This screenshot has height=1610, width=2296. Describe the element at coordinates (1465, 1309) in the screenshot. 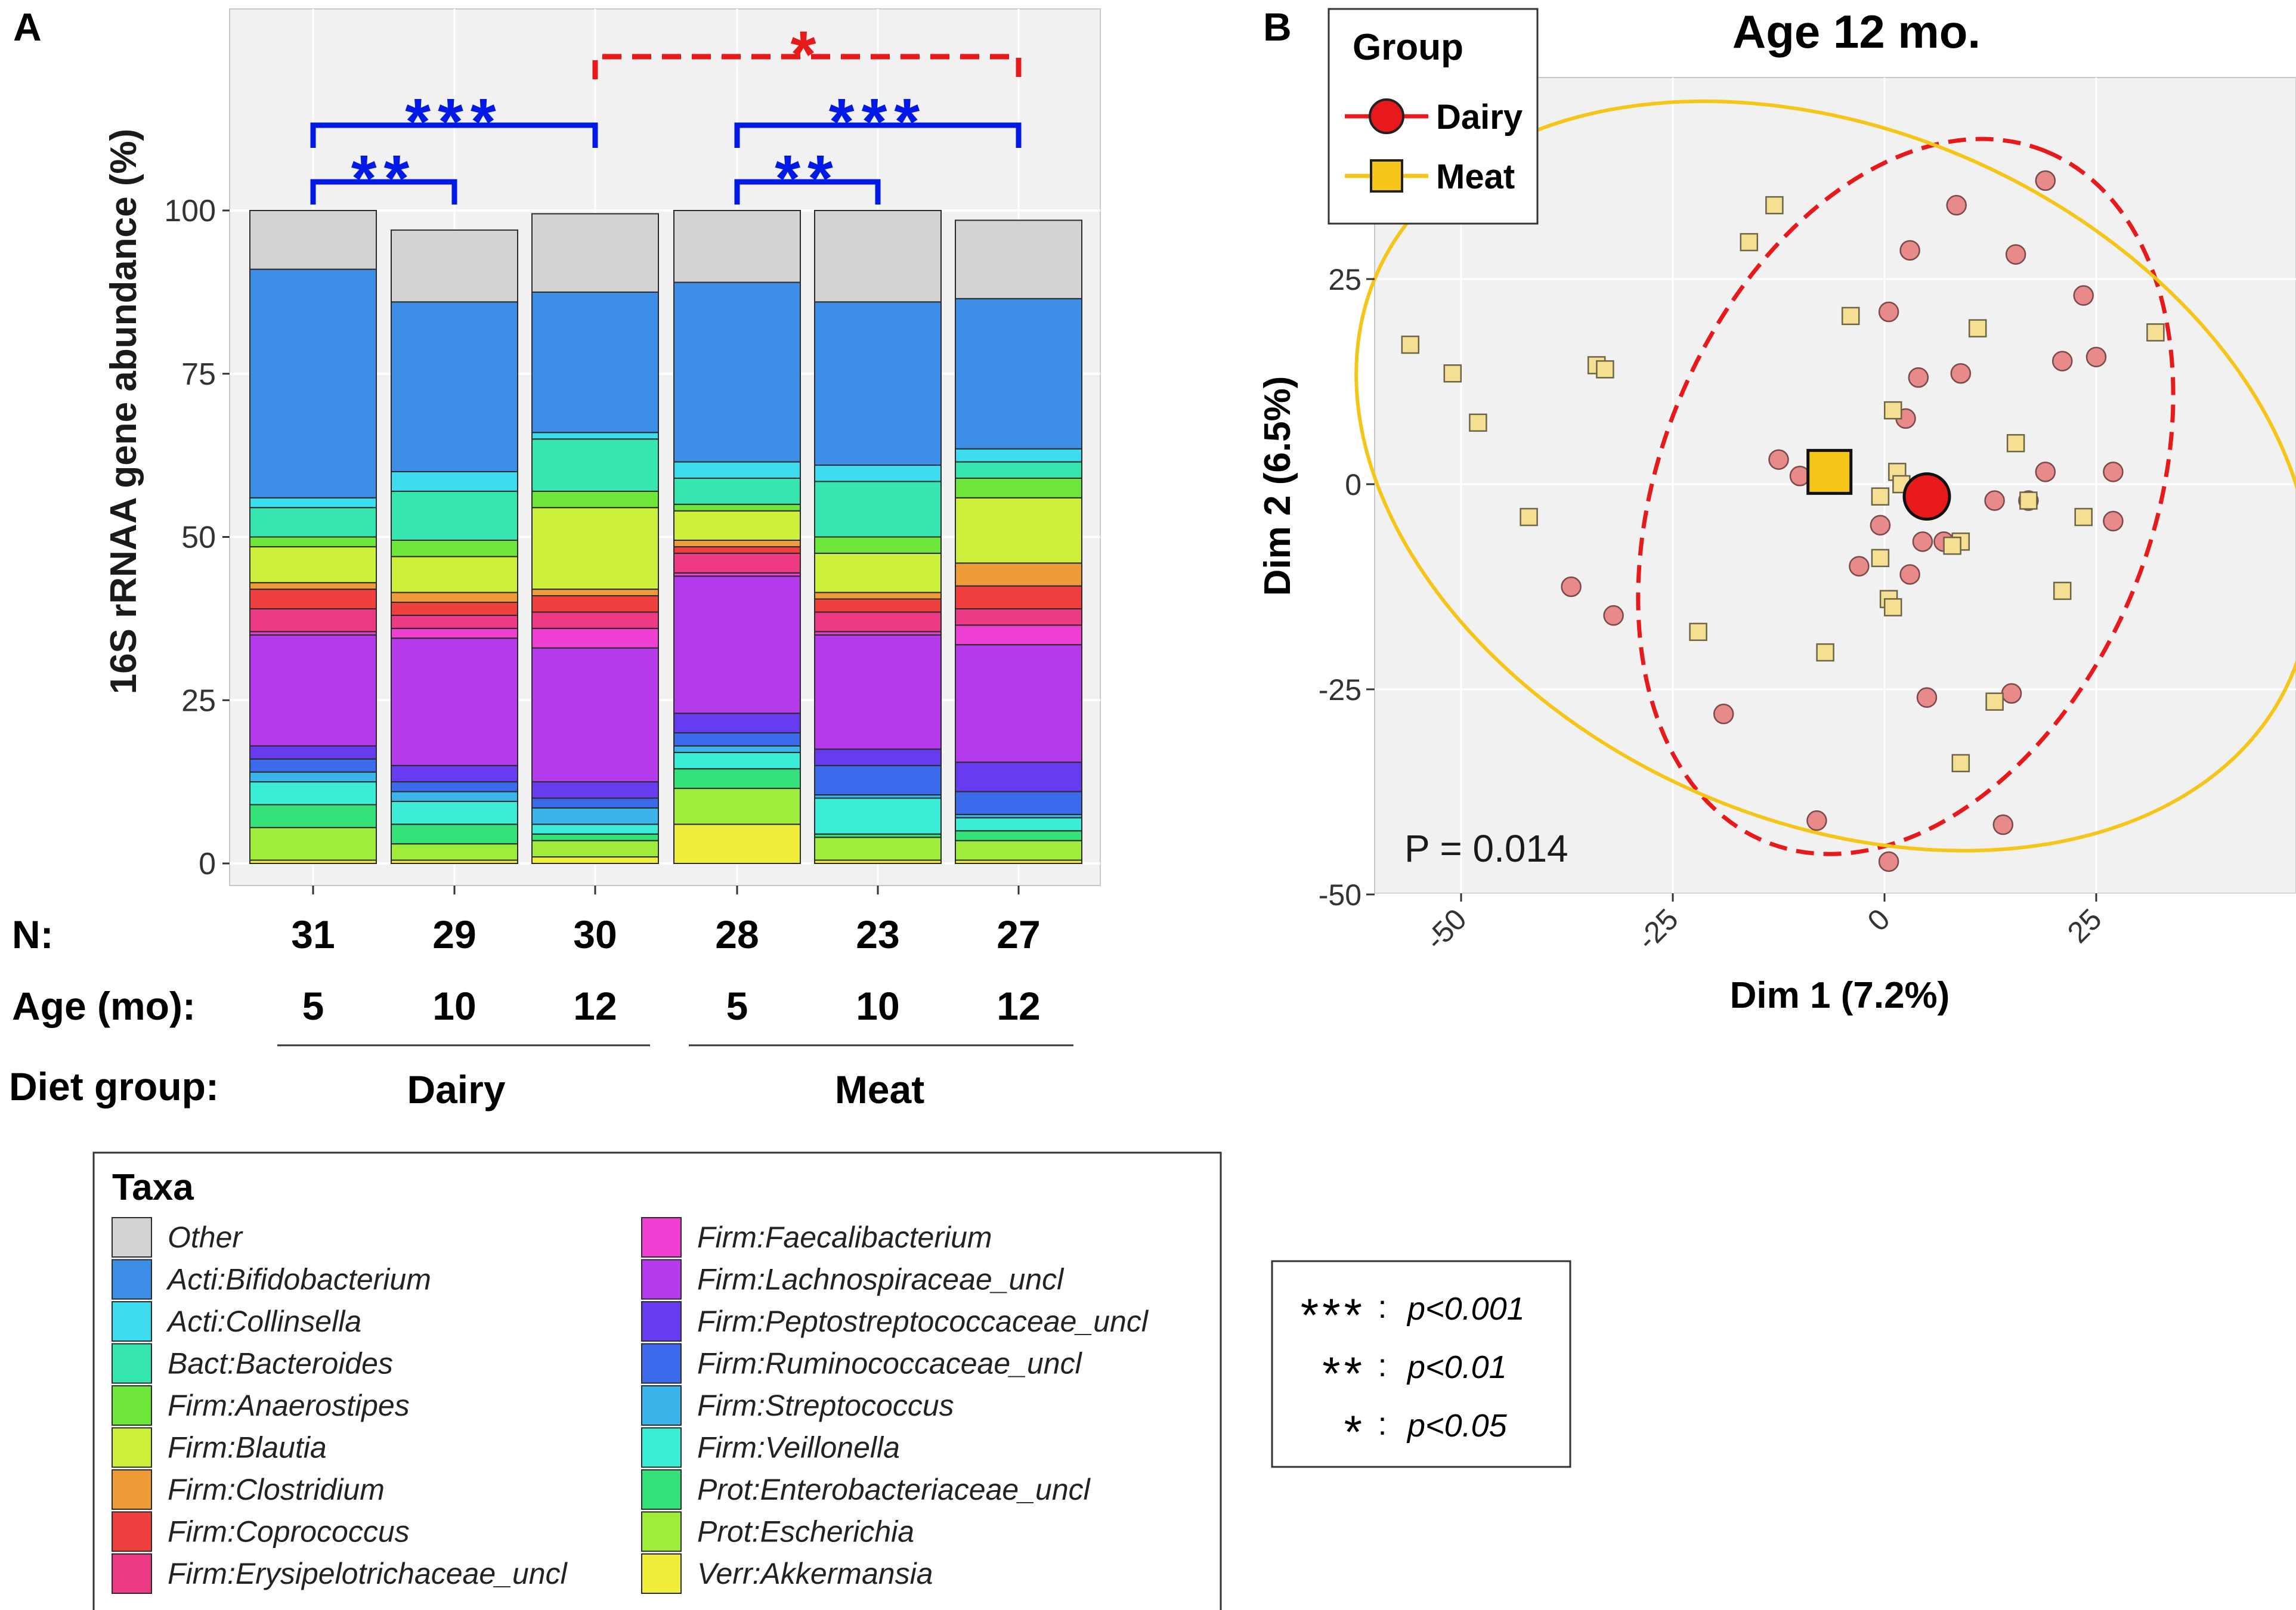

I see `significance-legend-label: p<0.001` at that location.